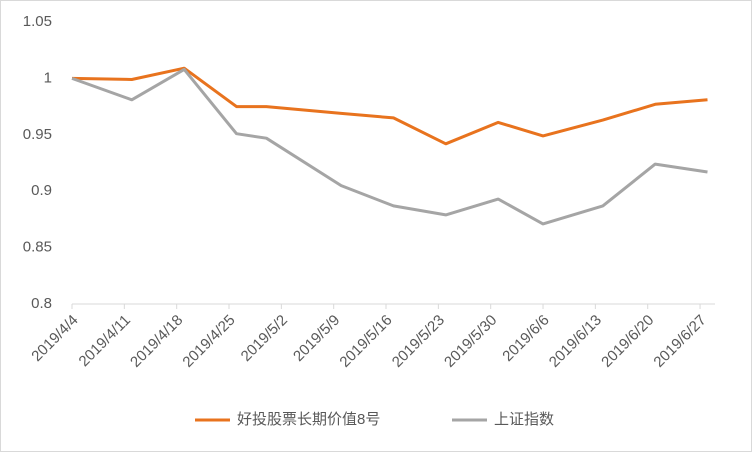 The height and width of the screenshot is (452, 752). What do you see at coordinates (48, 77) in the screenshot?
I see `y-tick-label: 1` at bounding box center [48, 77].